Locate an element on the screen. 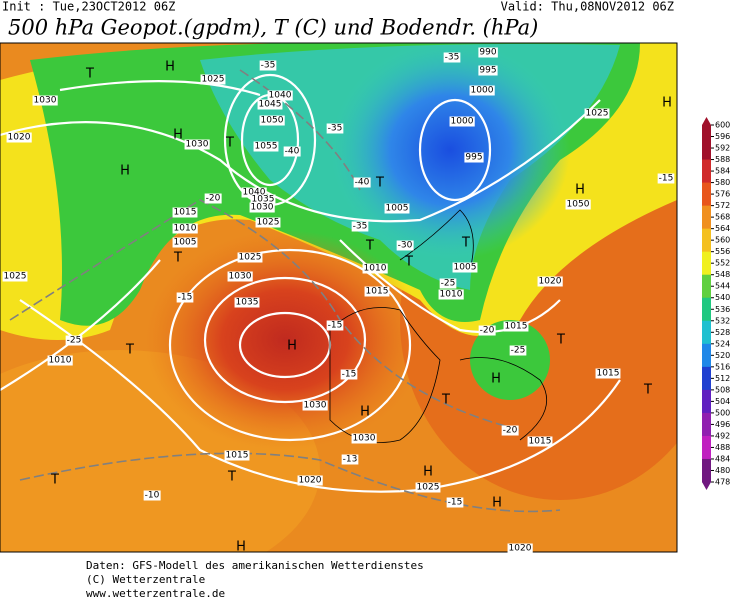 The image size is (732, 600). scale-tick-label: 532 is located at coordinates (722, 320).